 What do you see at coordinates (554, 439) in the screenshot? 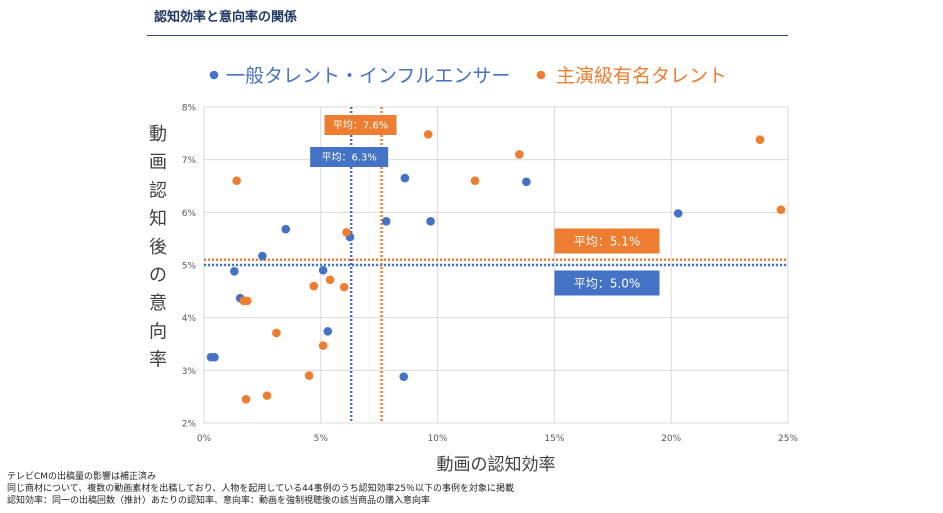
I see `x-tick-label: 15%` at bounding box center [554, 439].